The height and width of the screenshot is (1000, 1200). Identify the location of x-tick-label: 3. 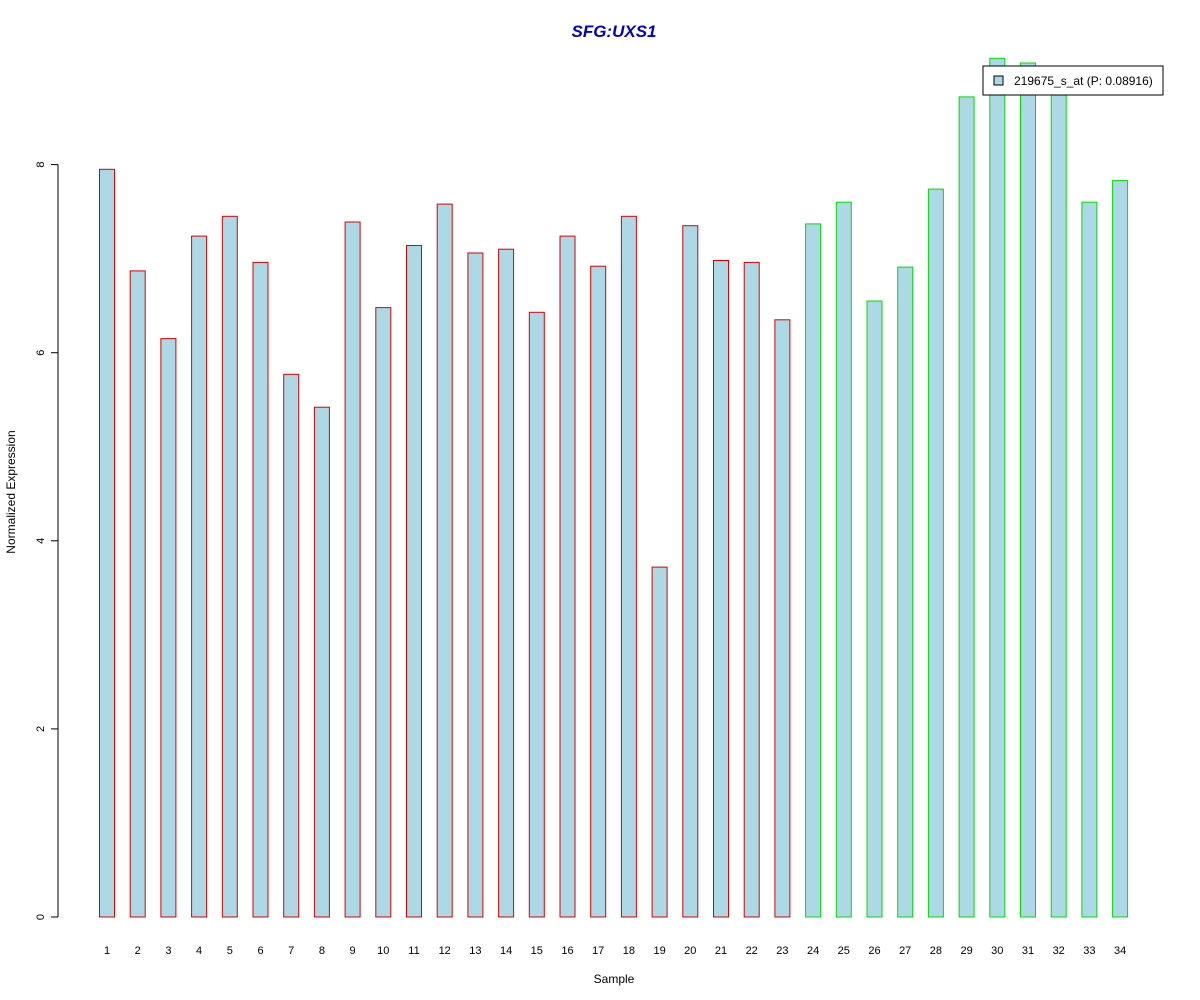
(168, 951).